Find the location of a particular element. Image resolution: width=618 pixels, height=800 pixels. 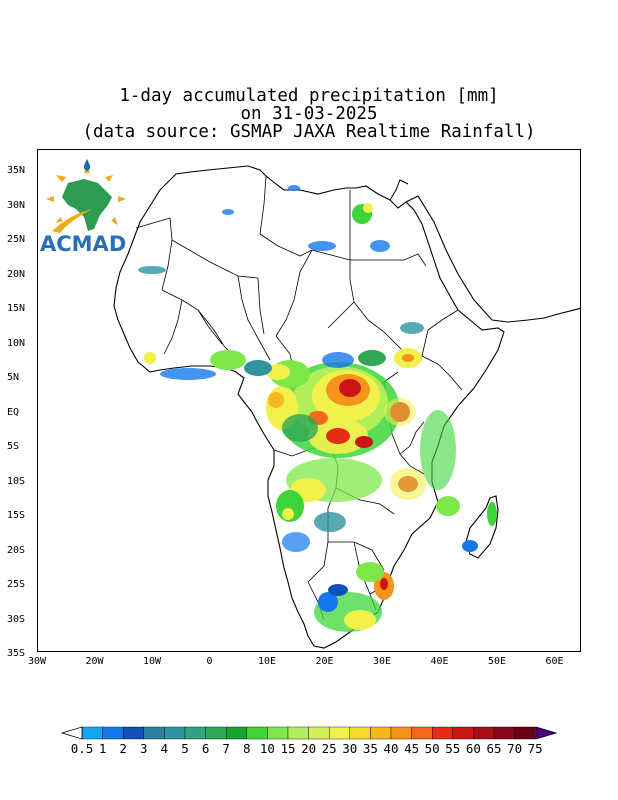

title-line-1: 1-day accumulated precipitation [mm] is located at coordinates (309, 96).